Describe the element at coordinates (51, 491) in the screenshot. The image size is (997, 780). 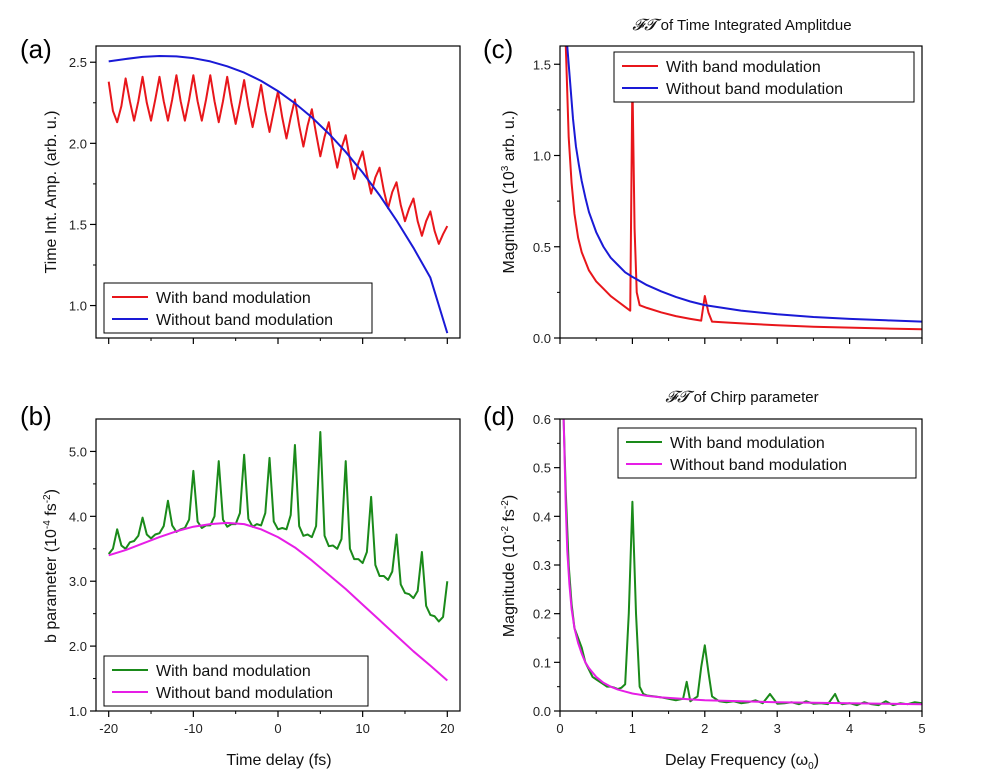
I see `panel-b-ylabel-suffix: )` at that location.